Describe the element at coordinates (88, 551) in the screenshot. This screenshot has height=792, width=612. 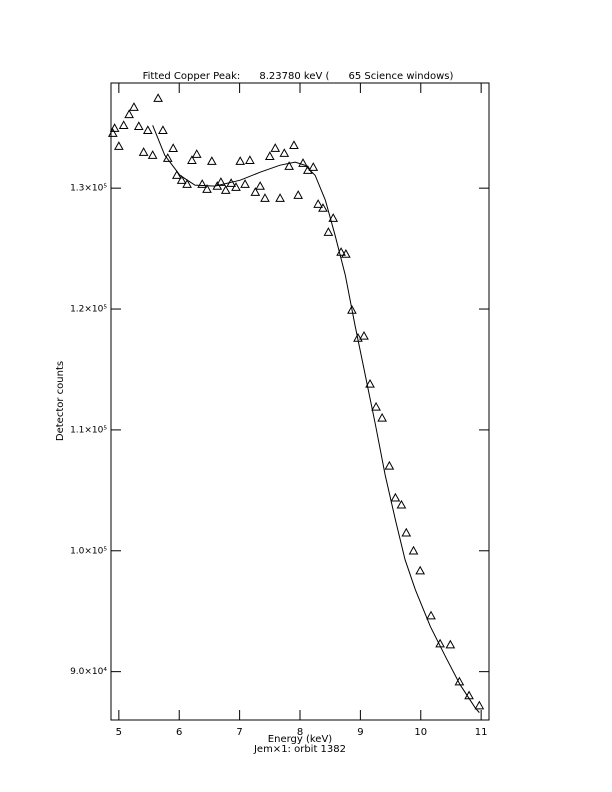
I see `y-tick-label: 1.0×10⁵` at that location.